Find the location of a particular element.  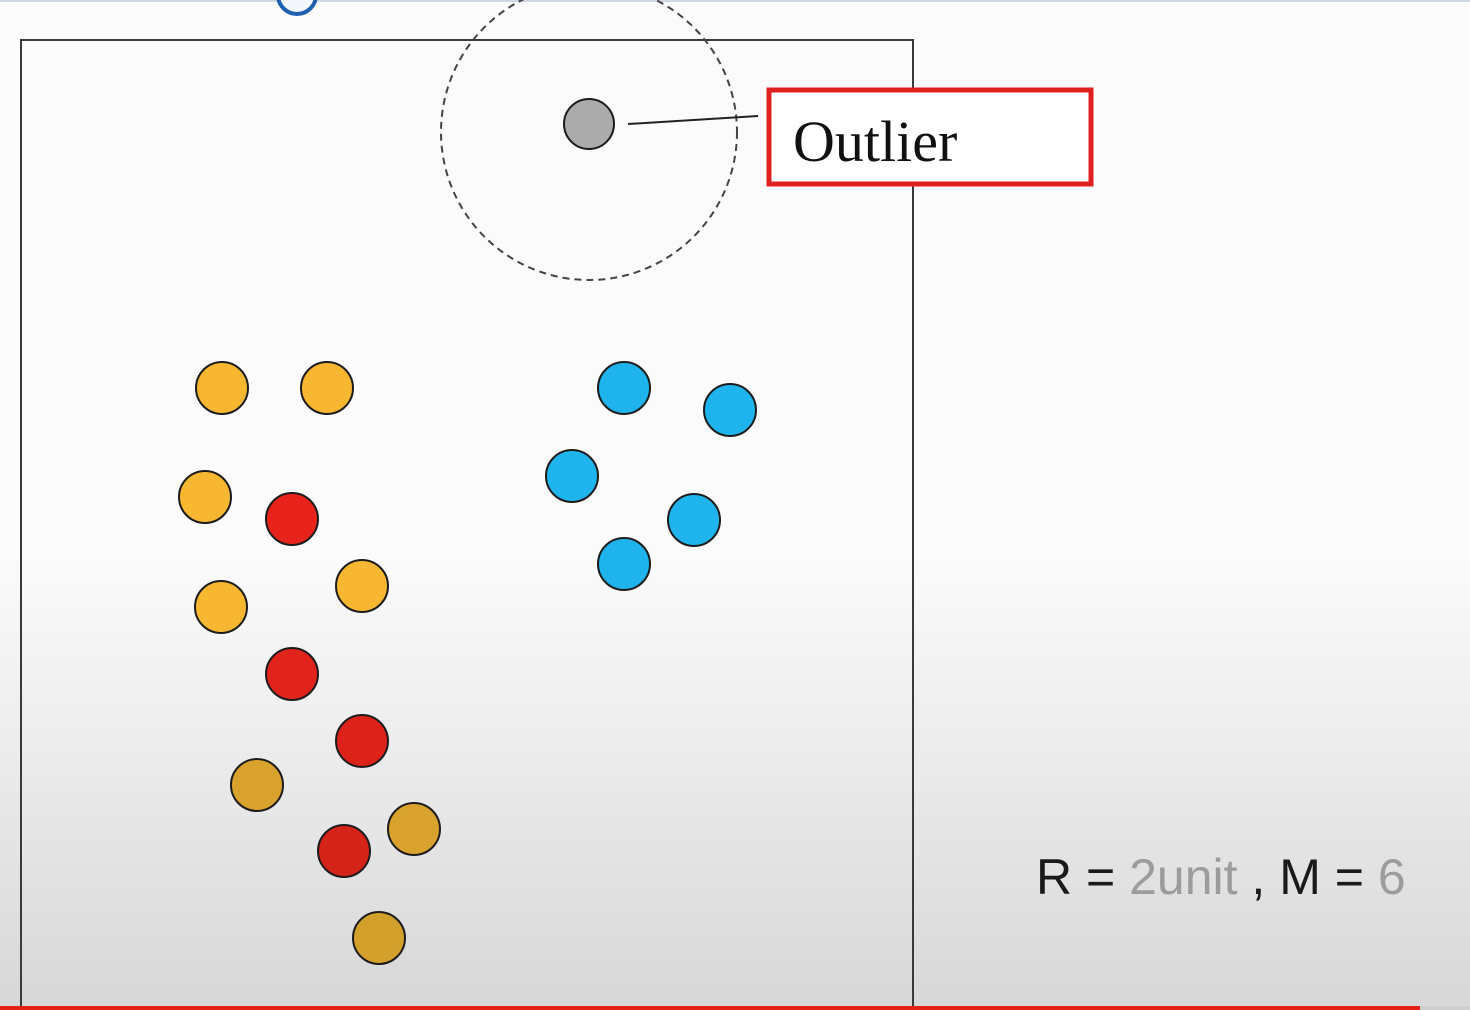

m-value: 6 is located at coordinates (1391, 877).